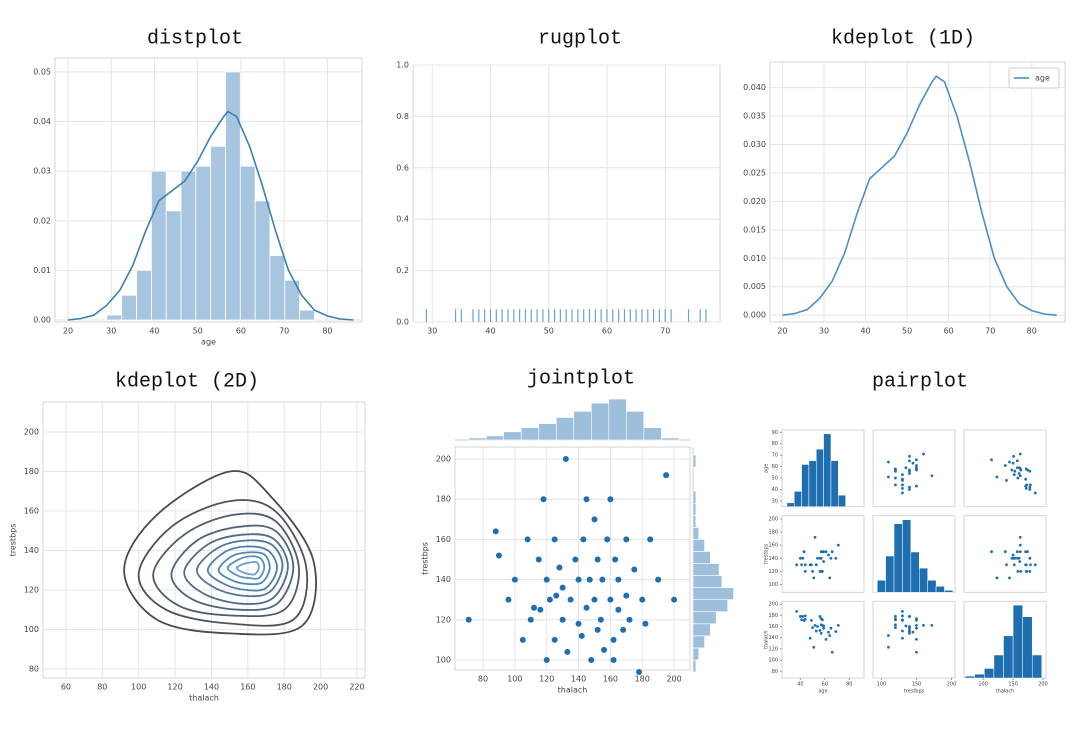 This screenshot has width=1080, height=736. What do you see at coordinates (580, 38) in the screenshot?
I see `chart-title: rugplot` at bounding box center [580, 38].